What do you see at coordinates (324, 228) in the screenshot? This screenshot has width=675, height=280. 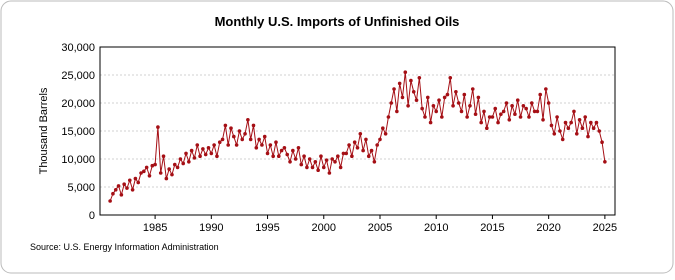 I see `x-tick-label: 2000` at bounding box center [324, 228].